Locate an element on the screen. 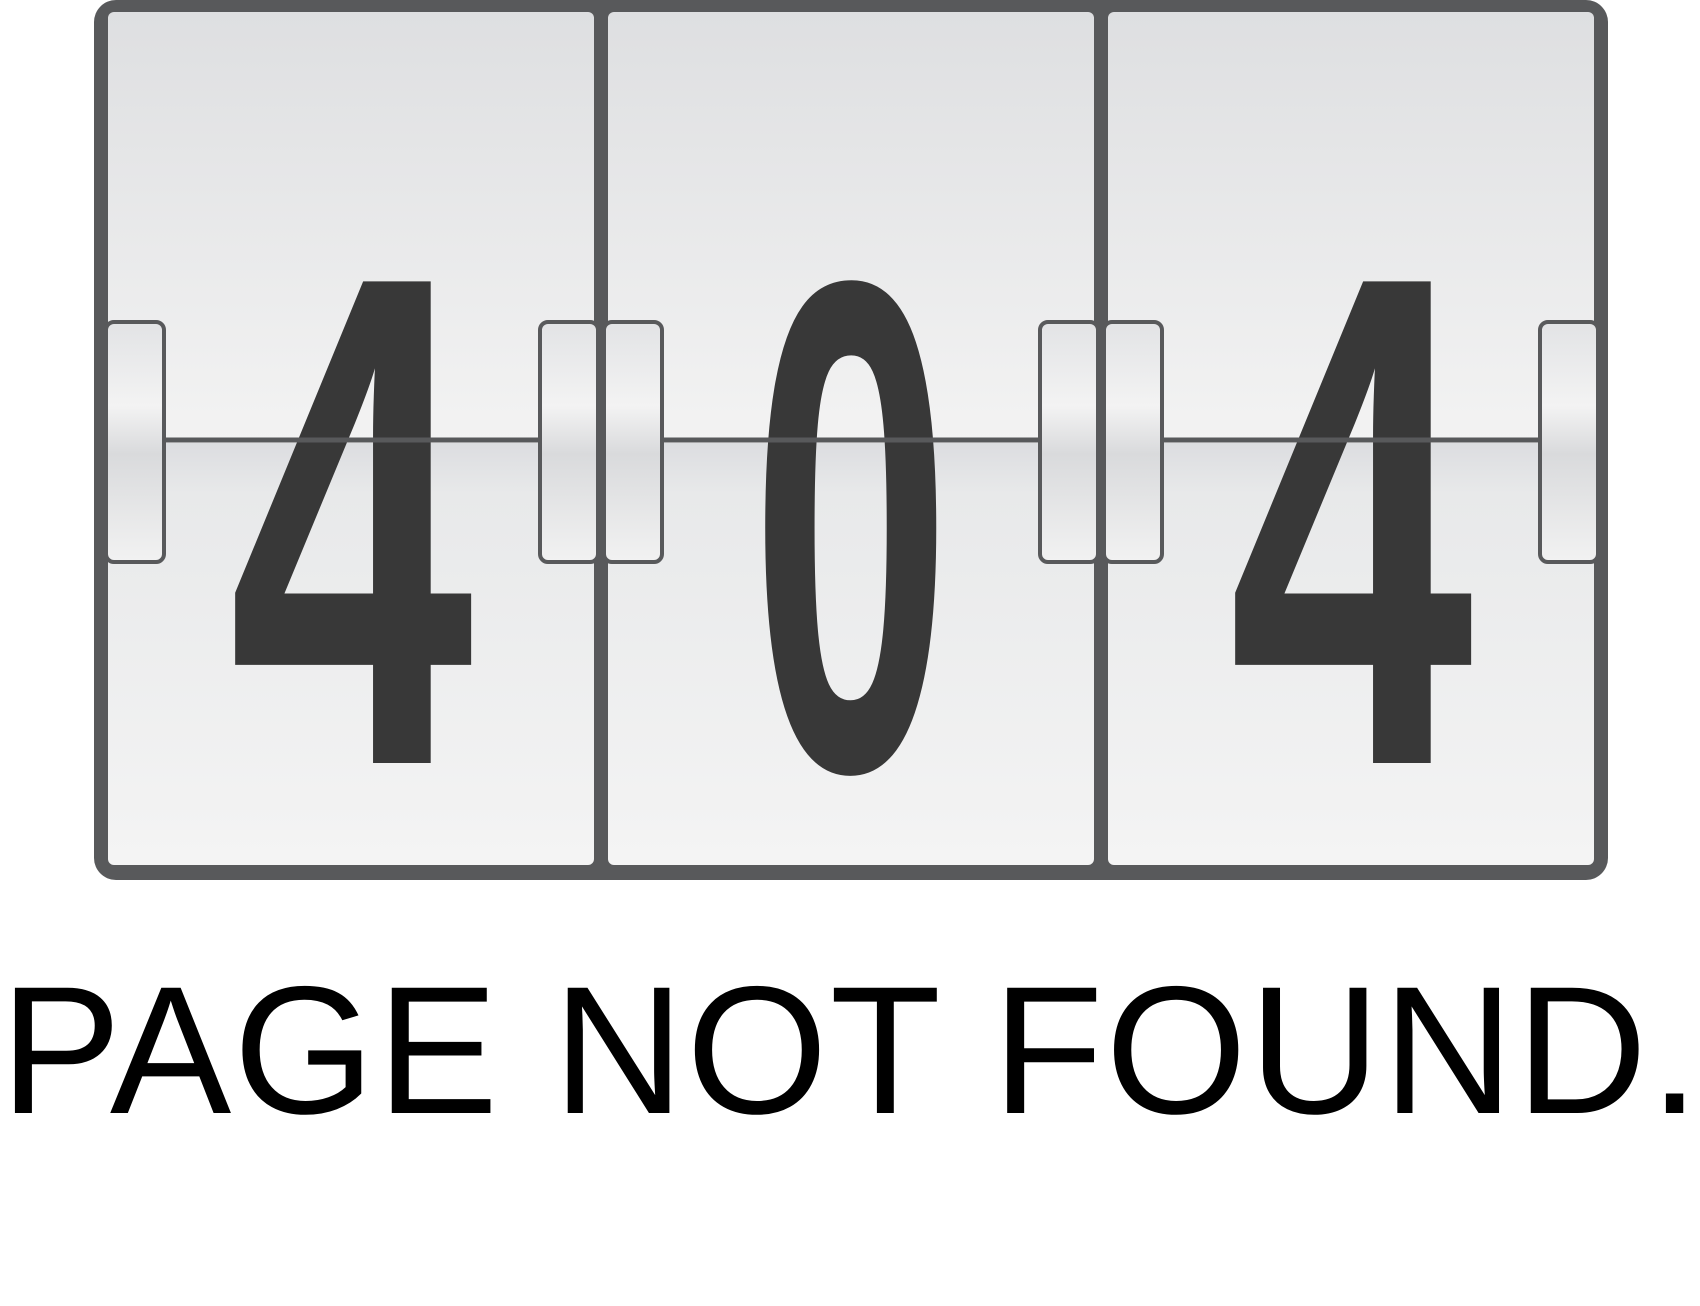 The image size is (1700, 1306). digit-2: 0 is located at coordinates (851, 518).